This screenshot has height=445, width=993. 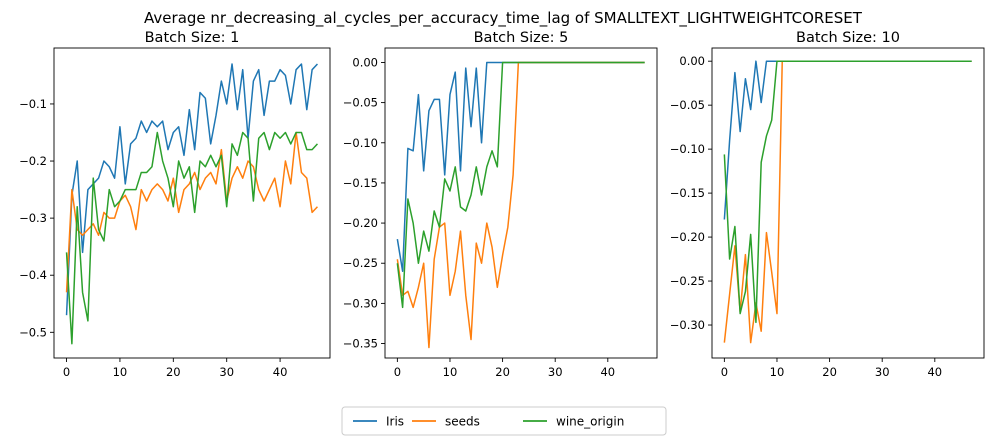 What do you see at coordinates (33, 104) in the screenshot?
I see `y-tick-label: −0.1` at bounding box center [33, 104].